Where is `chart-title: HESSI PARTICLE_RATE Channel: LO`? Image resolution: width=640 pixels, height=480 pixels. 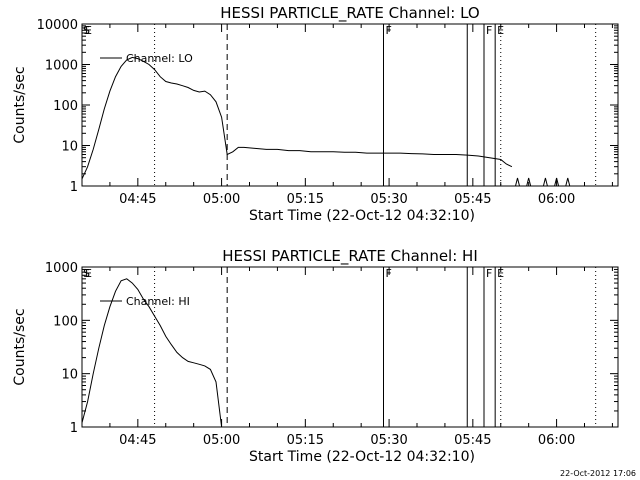
chart-title: HESSI PARTICLE_RATE Channel: LO is located at coordinates (349, 13).